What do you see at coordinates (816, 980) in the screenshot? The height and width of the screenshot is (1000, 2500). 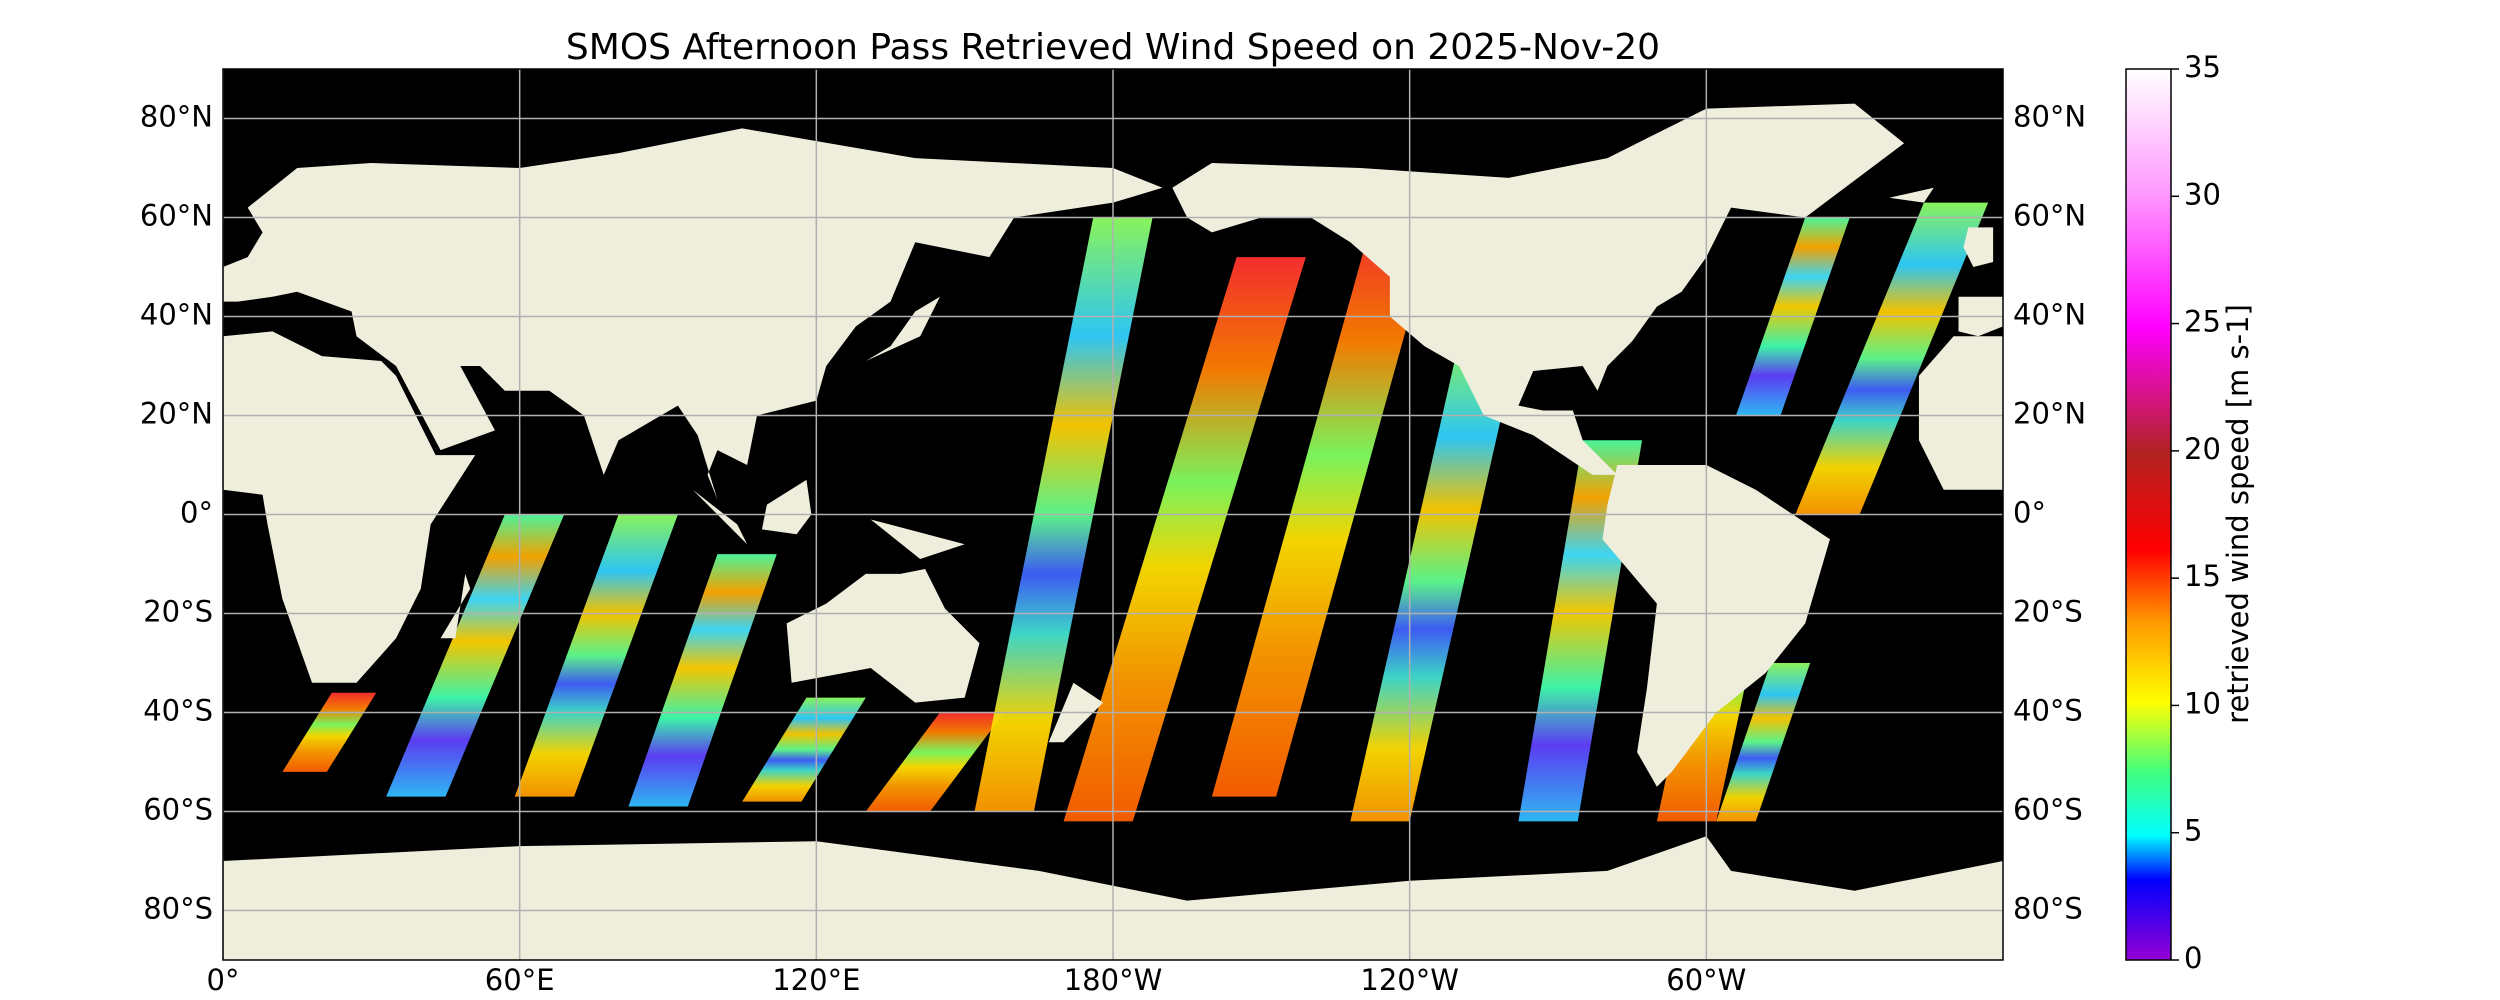 I see `lon-tick-label: 120°E` at bounding box center [816, 980].